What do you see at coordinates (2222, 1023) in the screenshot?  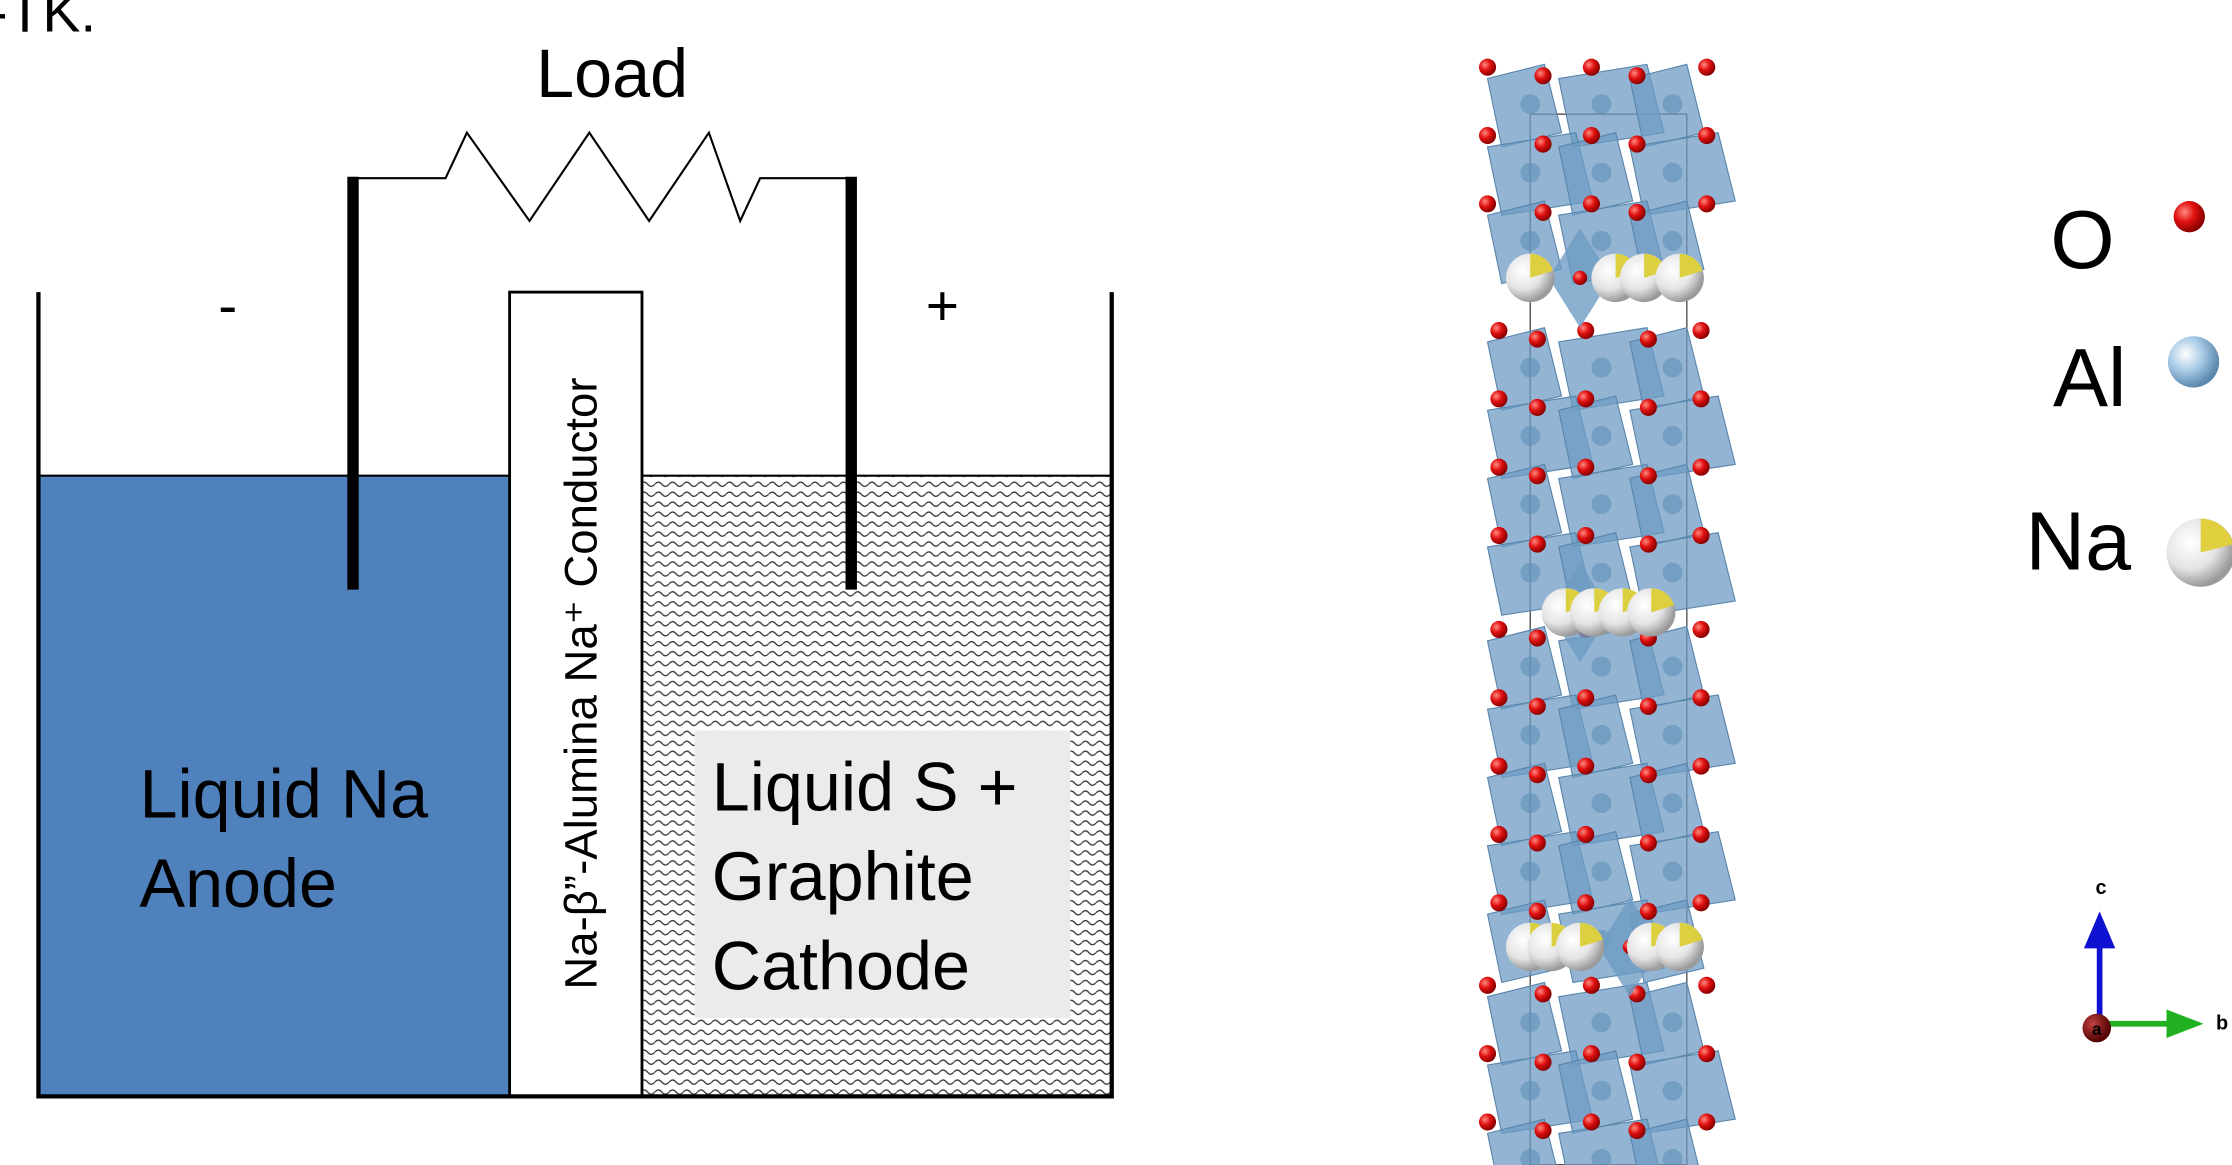 I see `axis-label: b` at bounding box center [2222, 1023].